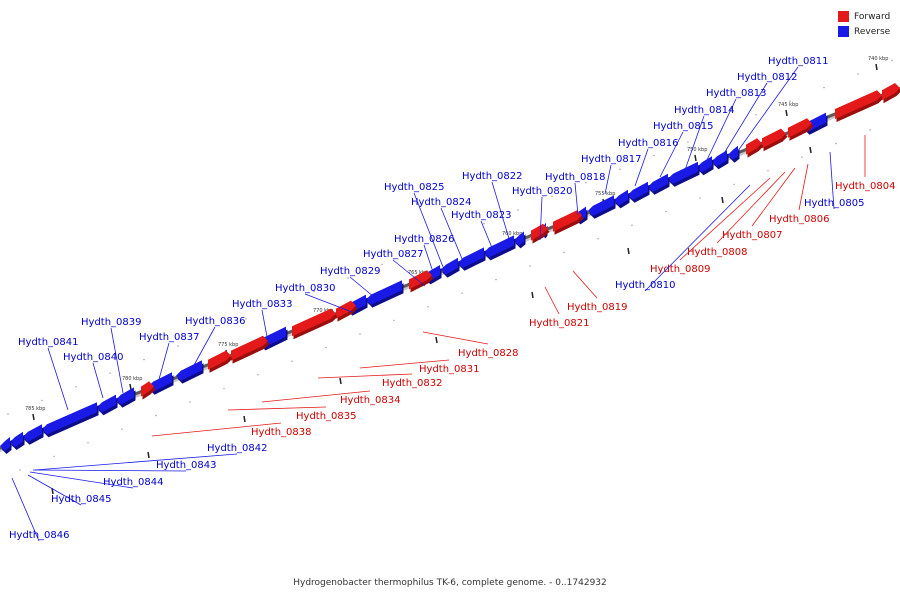 The width and height of the screenshot is (900, 604). What do you see at coordinates (488, 353) in the screenshot?
I see `gene-label-hydth_0828: Hydth_0828` at bounding box center [488, 353].